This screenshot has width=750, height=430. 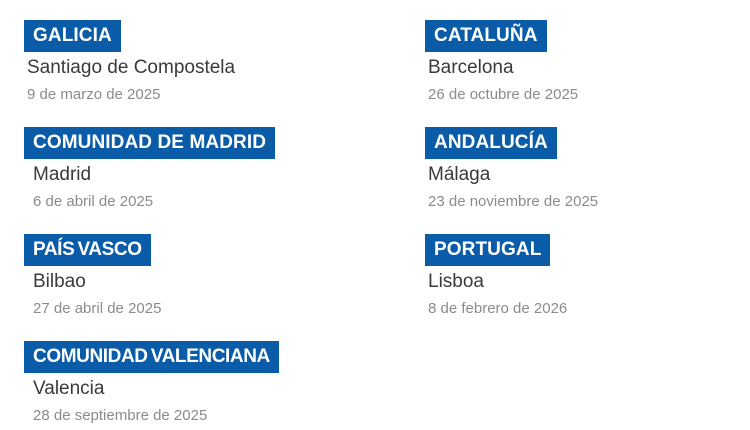 I want to click on schedule-entry-portugal: PORTUGAL Lisboa 8 de febrero de 2026, so click(x=496, y=275).